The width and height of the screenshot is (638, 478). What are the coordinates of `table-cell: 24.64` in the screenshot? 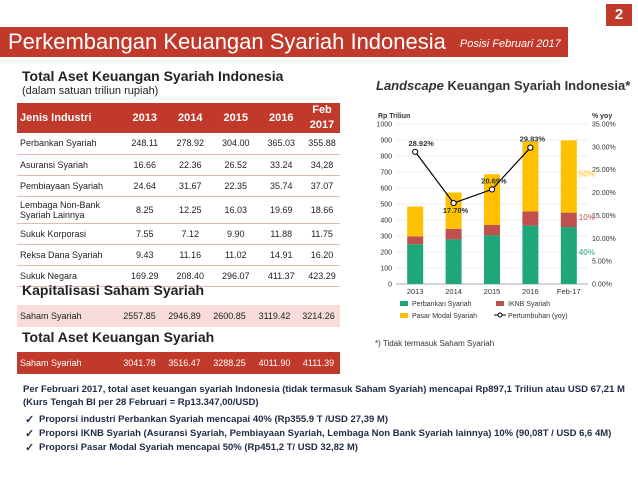 It's located at (145, 186).